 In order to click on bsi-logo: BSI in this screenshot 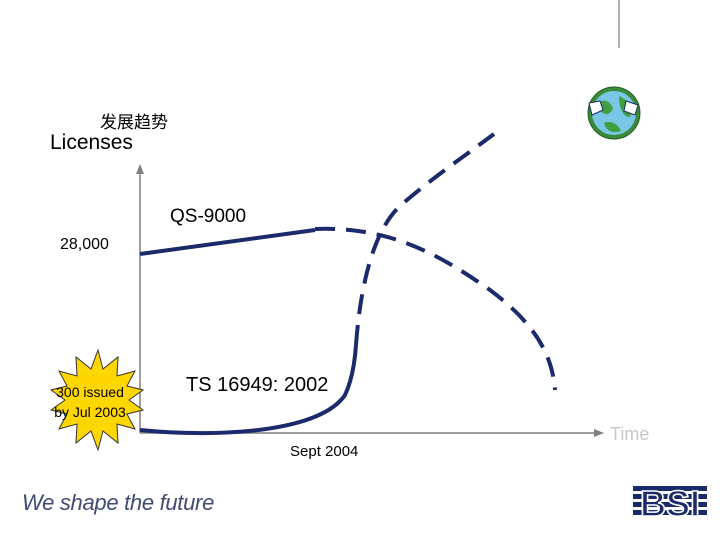, I will do `click(670, 503)`.